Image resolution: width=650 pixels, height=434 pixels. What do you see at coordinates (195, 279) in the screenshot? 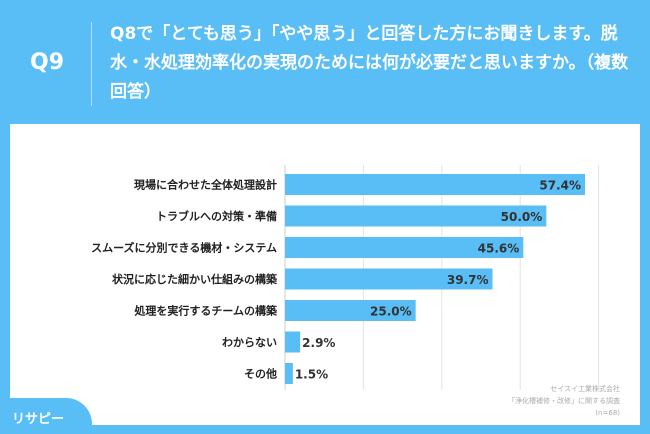
I see `category-label: 状況に応じた細かい仕組みの構築` at bounding box center [195, 279].